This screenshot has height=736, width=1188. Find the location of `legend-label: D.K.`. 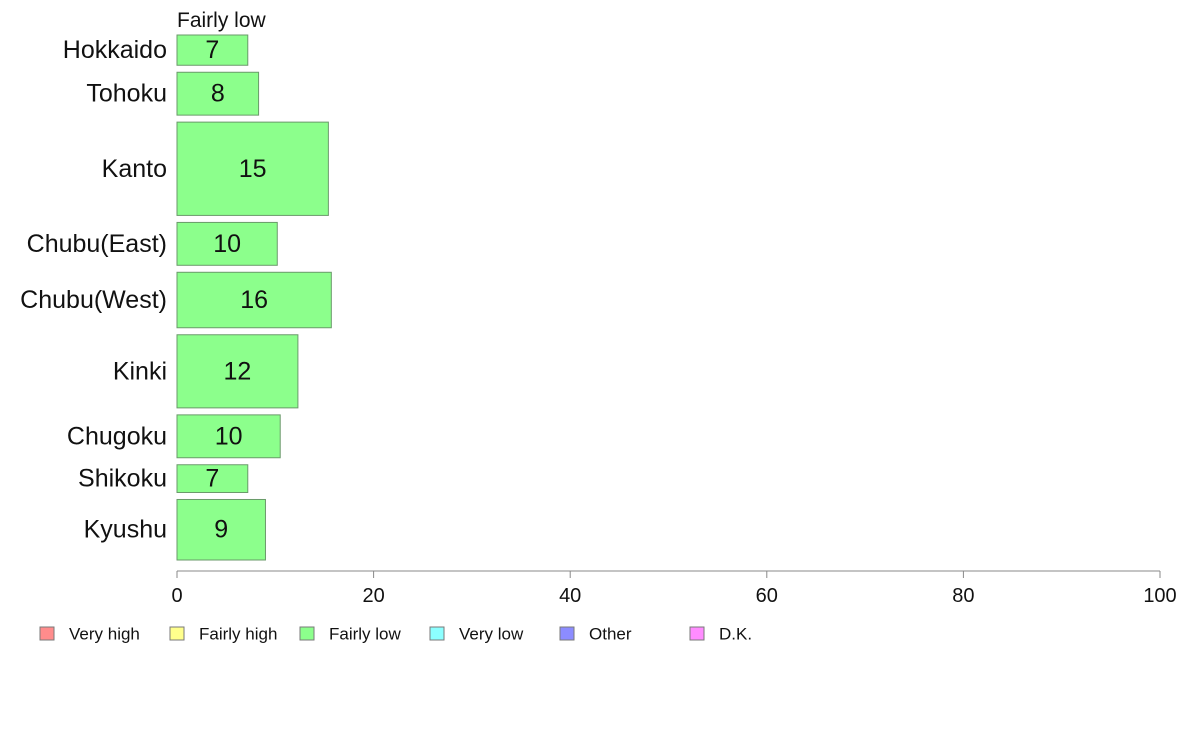

legend-label: D.K. is located at coordinates (735, 634).